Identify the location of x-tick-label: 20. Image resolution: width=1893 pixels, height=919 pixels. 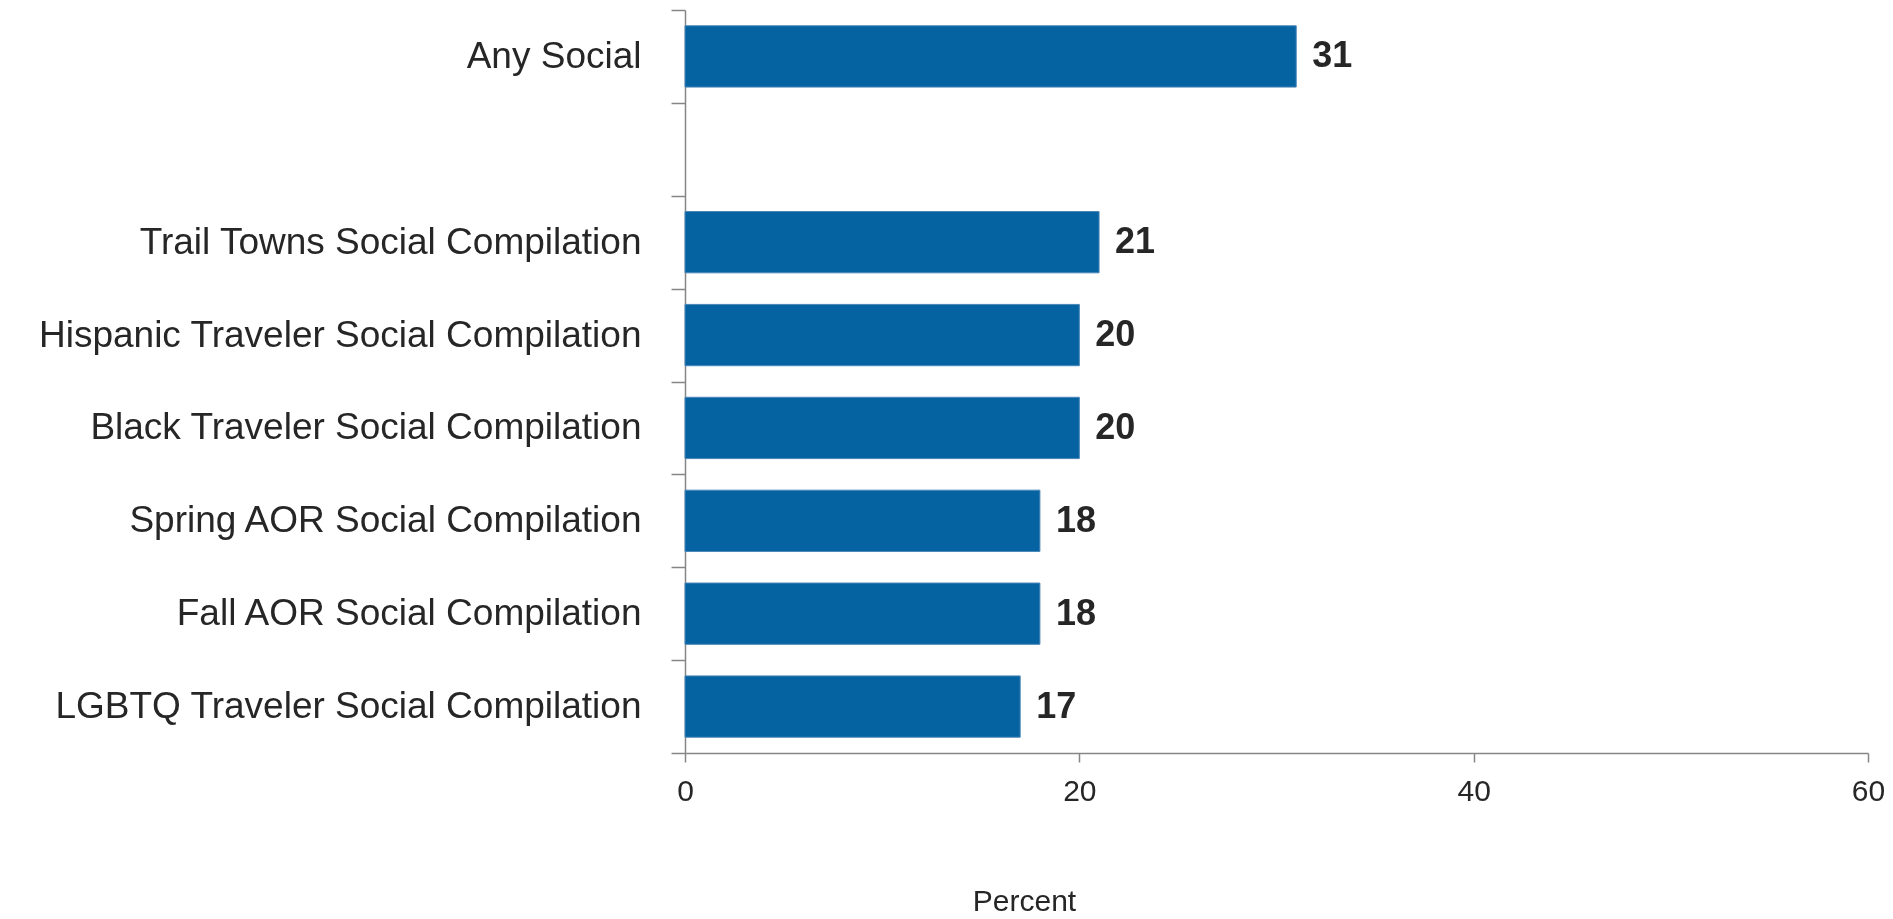
(1080, 790).